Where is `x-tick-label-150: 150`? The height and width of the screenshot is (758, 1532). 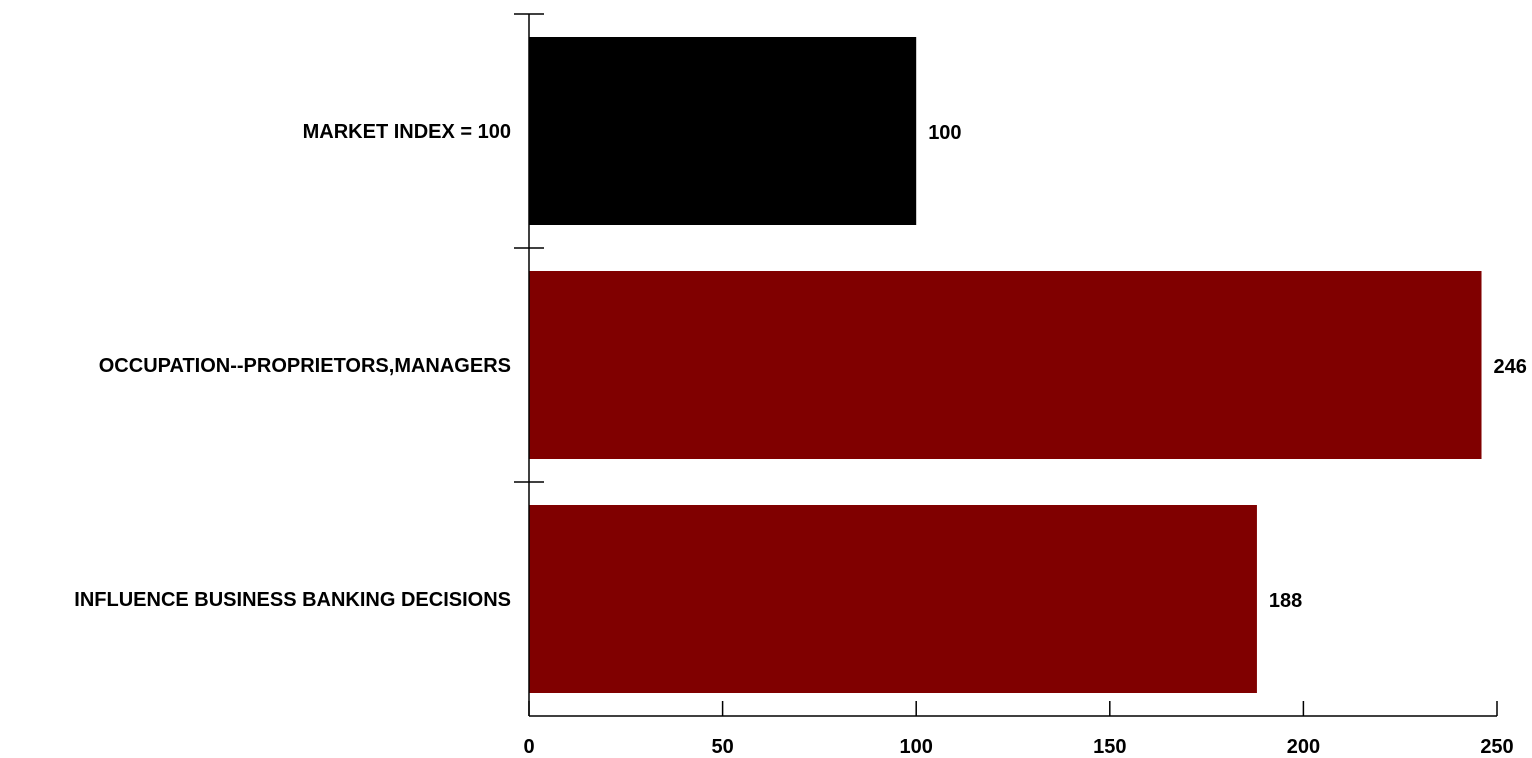
x-tick-label-150: 150 is located at coordinates (1109, 747).